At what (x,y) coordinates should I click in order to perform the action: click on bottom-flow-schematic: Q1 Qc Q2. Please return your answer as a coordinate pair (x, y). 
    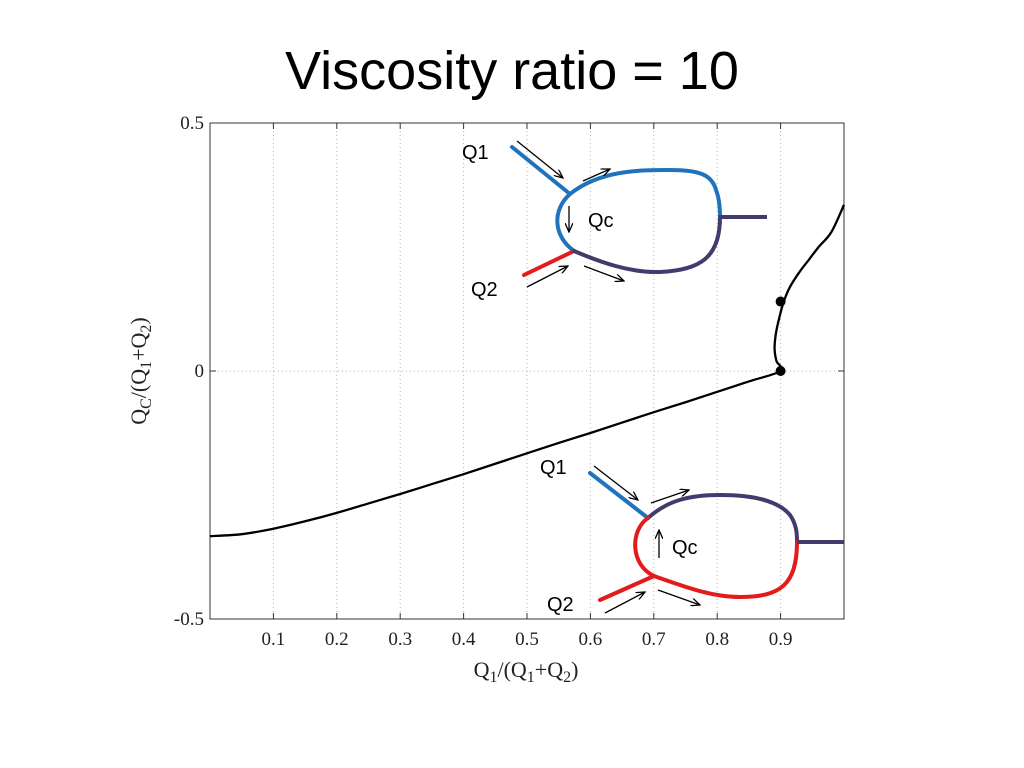
    Looking at the image, I should click on (692, 536).